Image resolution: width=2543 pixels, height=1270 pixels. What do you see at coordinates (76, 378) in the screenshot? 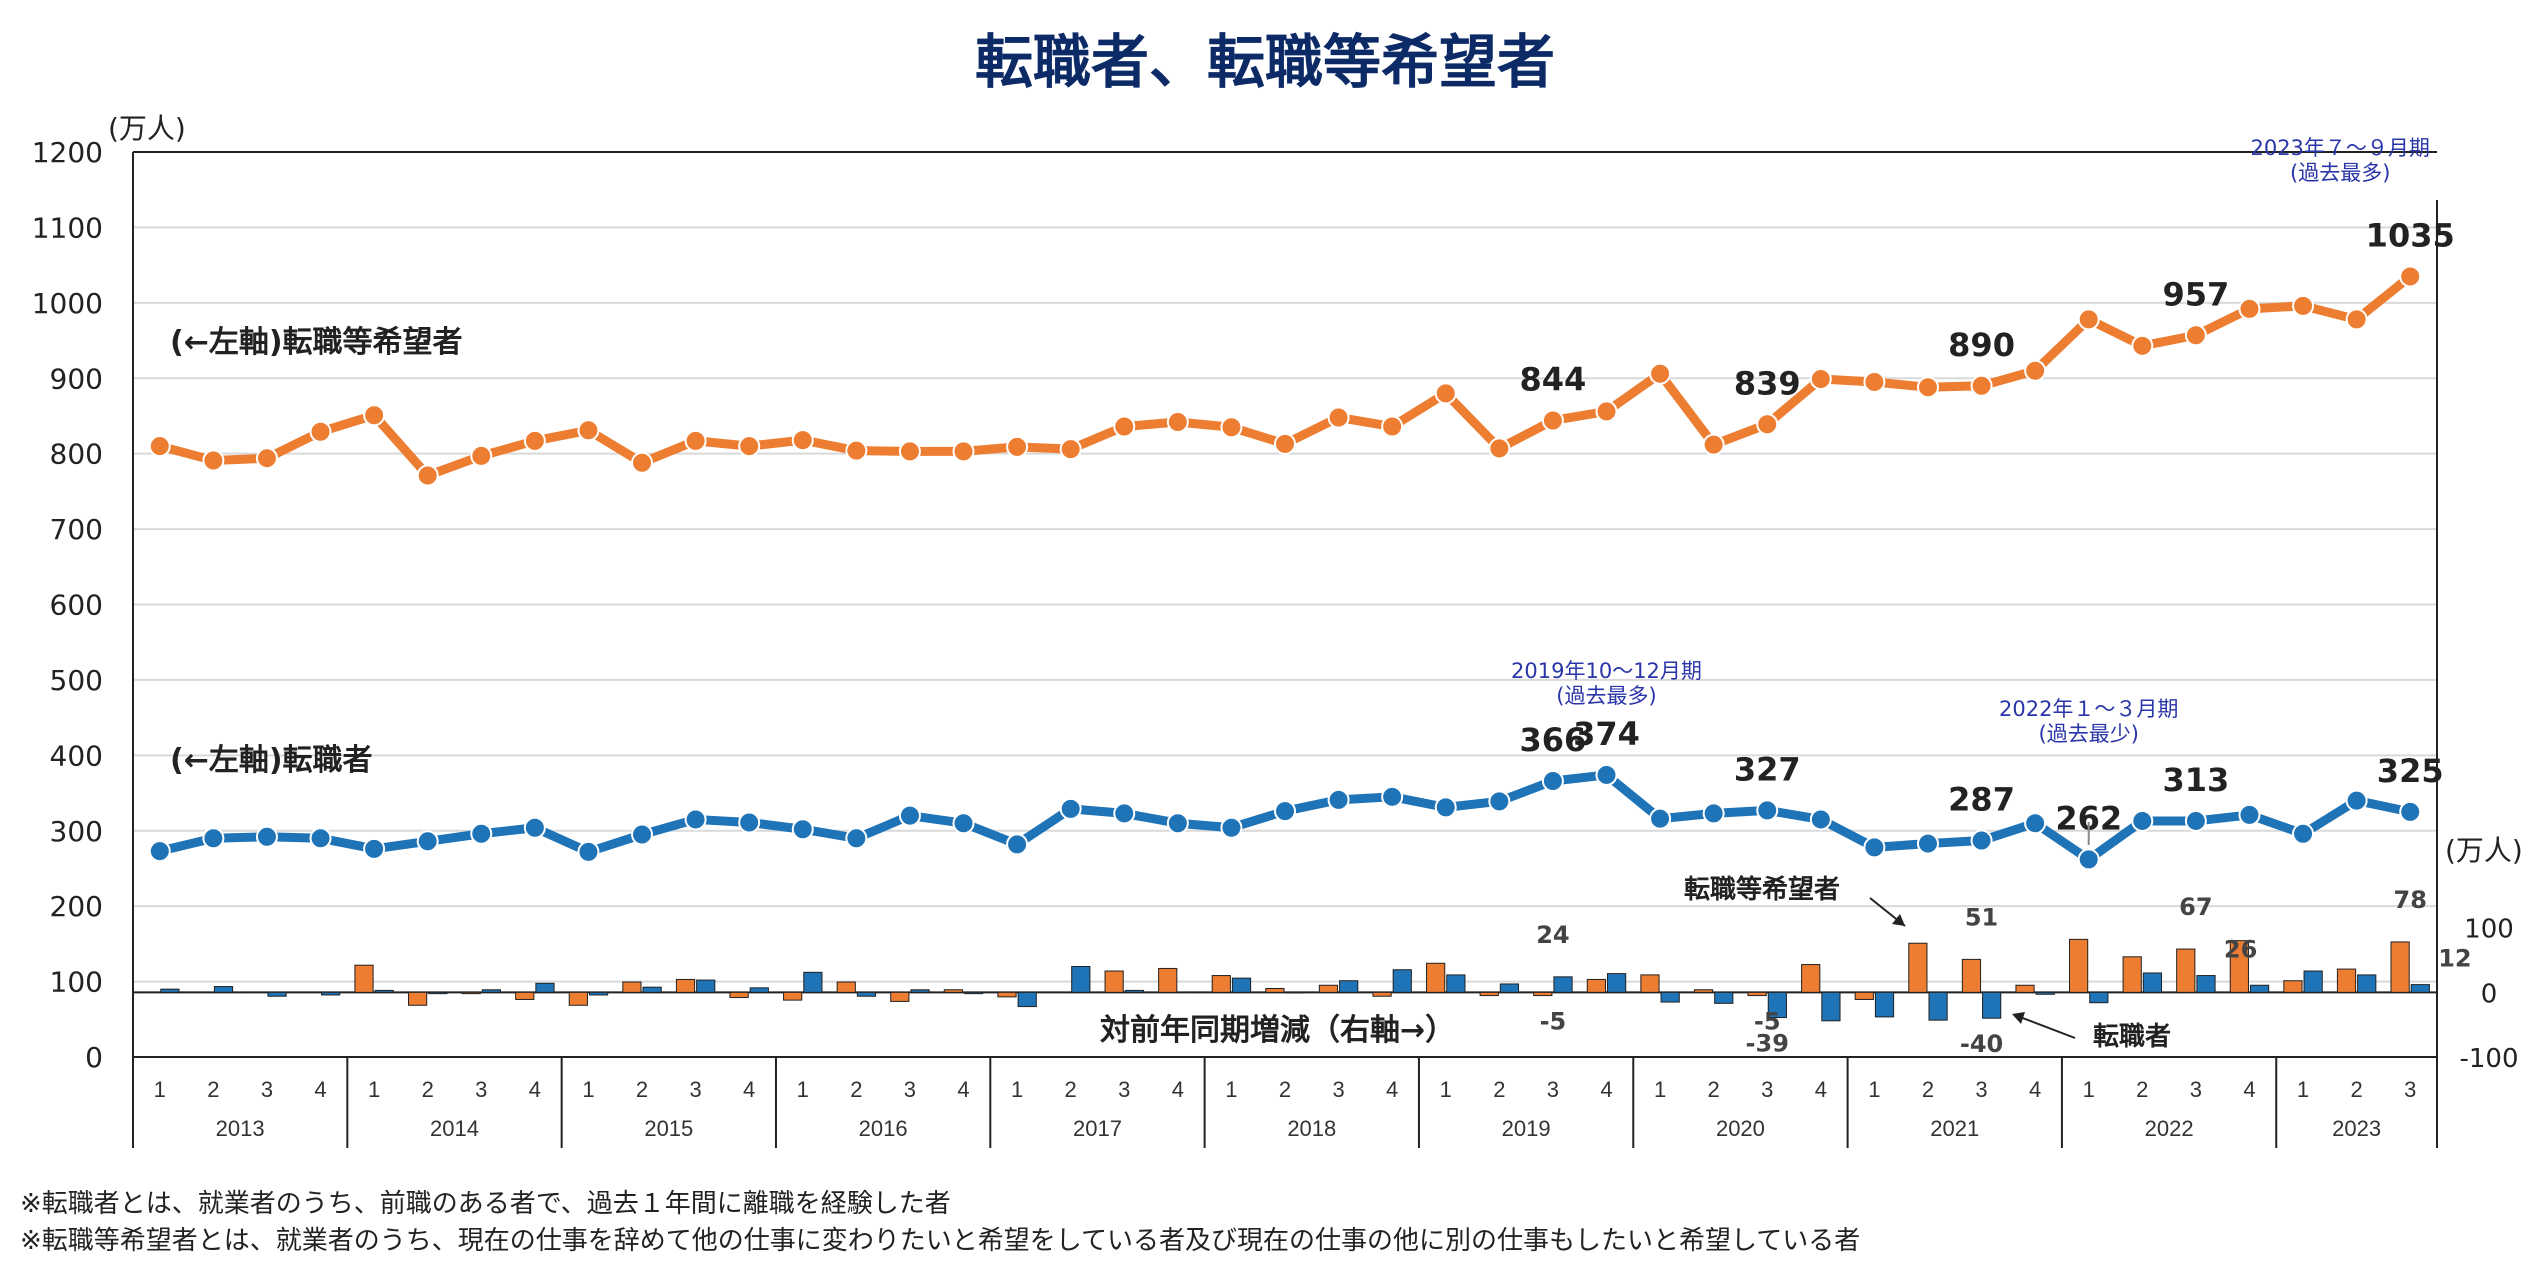
I see `left-tick-label: 900` at bounding box center [76, 378].